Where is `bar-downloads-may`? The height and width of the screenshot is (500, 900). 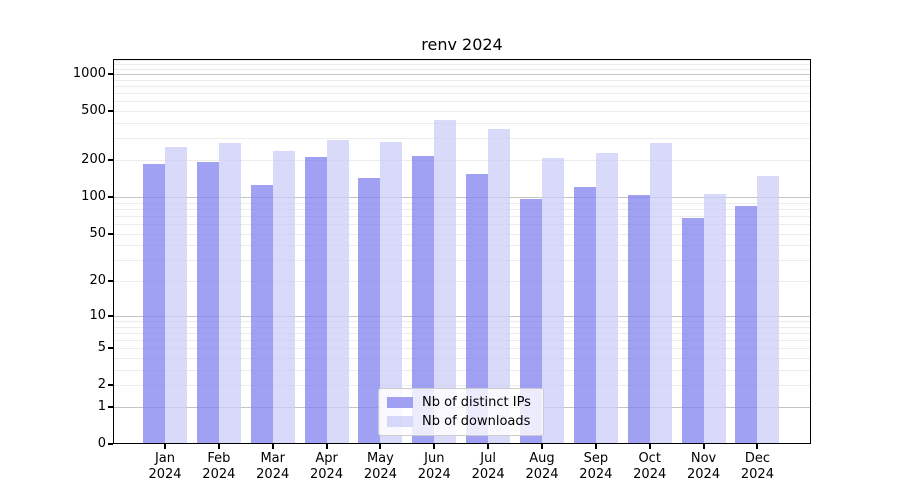
bar-downloads-may is located at coordinates (391, 293).